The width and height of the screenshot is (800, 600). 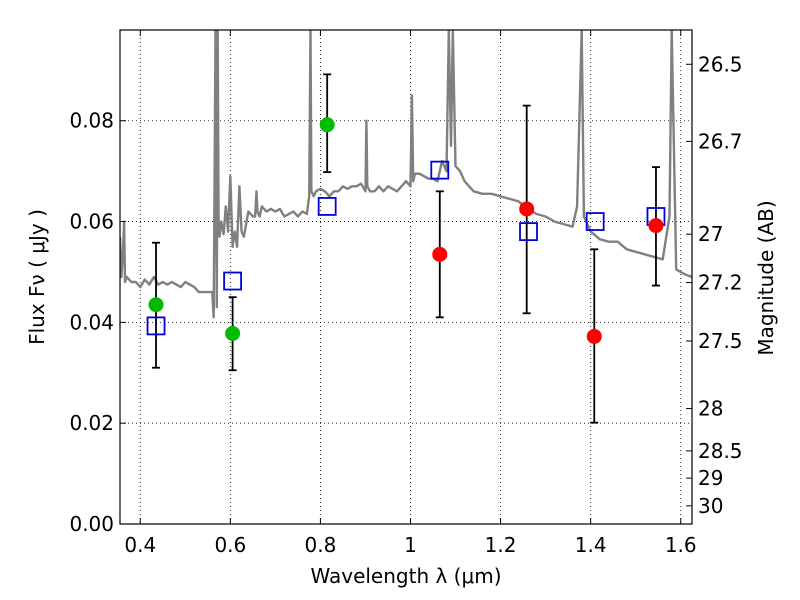 I want to click on y2-tick-label: 28, so click(x=710, y=409).